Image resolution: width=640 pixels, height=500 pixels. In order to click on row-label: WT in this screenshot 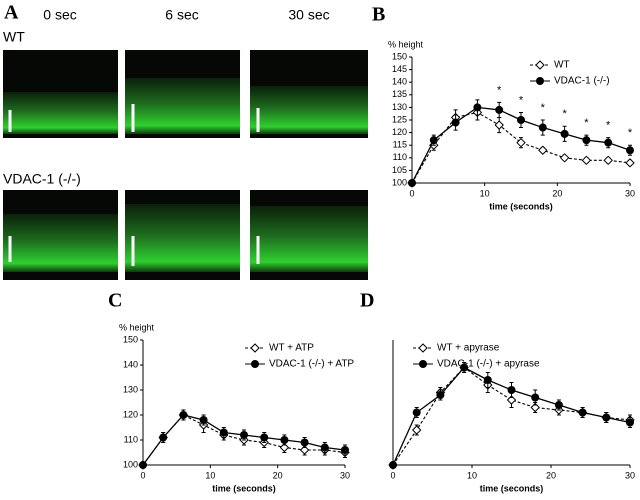, I will do `click(14, 37)`.